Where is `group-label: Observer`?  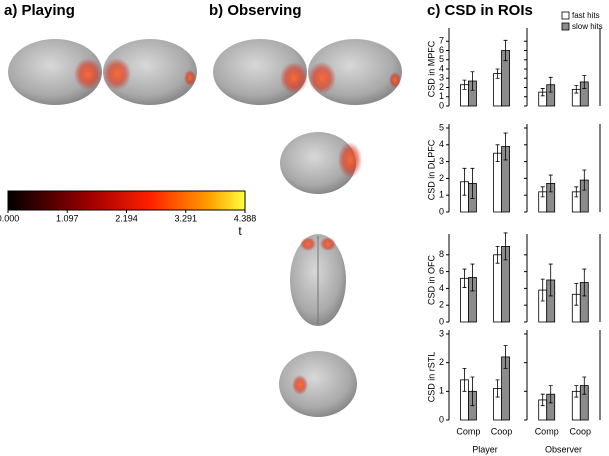 group-label: Observer is located at coordinates (563, 449).